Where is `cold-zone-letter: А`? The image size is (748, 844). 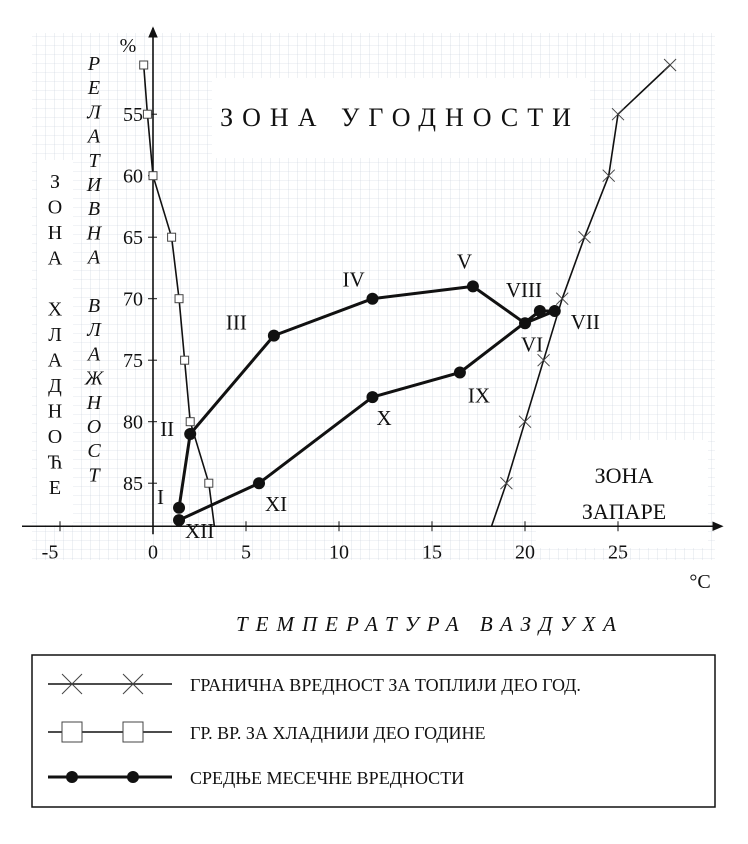 cold-zone-letter: А is located at coordinates (55, 259).